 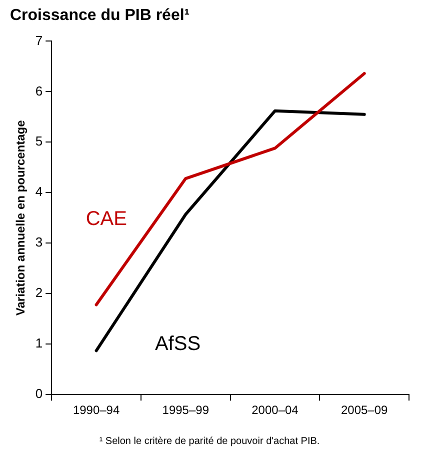 I want to click on y-tick-label: 3, so click(x=39, y=242).